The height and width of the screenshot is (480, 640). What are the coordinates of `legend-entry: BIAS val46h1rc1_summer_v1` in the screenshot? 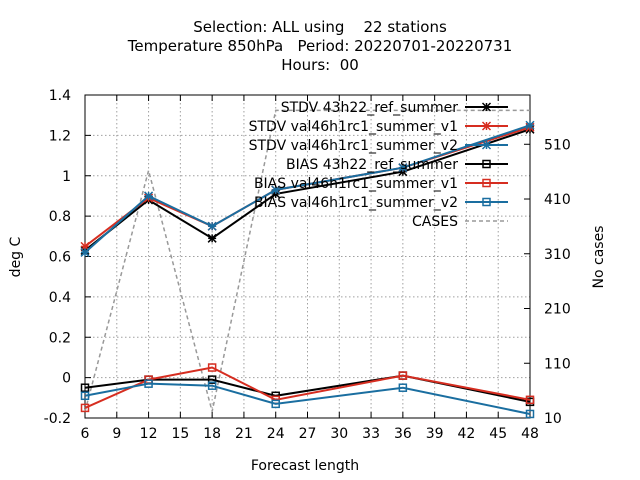 It's located at (381, 184).